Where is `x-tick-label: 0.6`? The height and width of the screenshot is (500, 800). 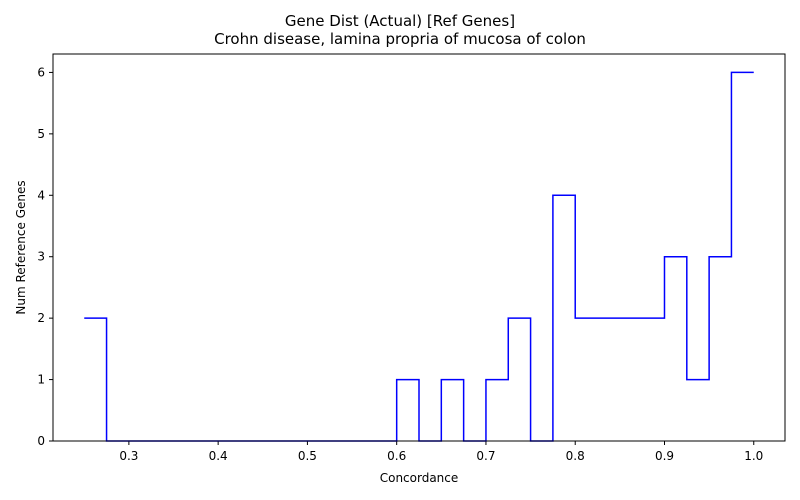 x-tick-label: 0.6 is located at coordinates (396, 456).